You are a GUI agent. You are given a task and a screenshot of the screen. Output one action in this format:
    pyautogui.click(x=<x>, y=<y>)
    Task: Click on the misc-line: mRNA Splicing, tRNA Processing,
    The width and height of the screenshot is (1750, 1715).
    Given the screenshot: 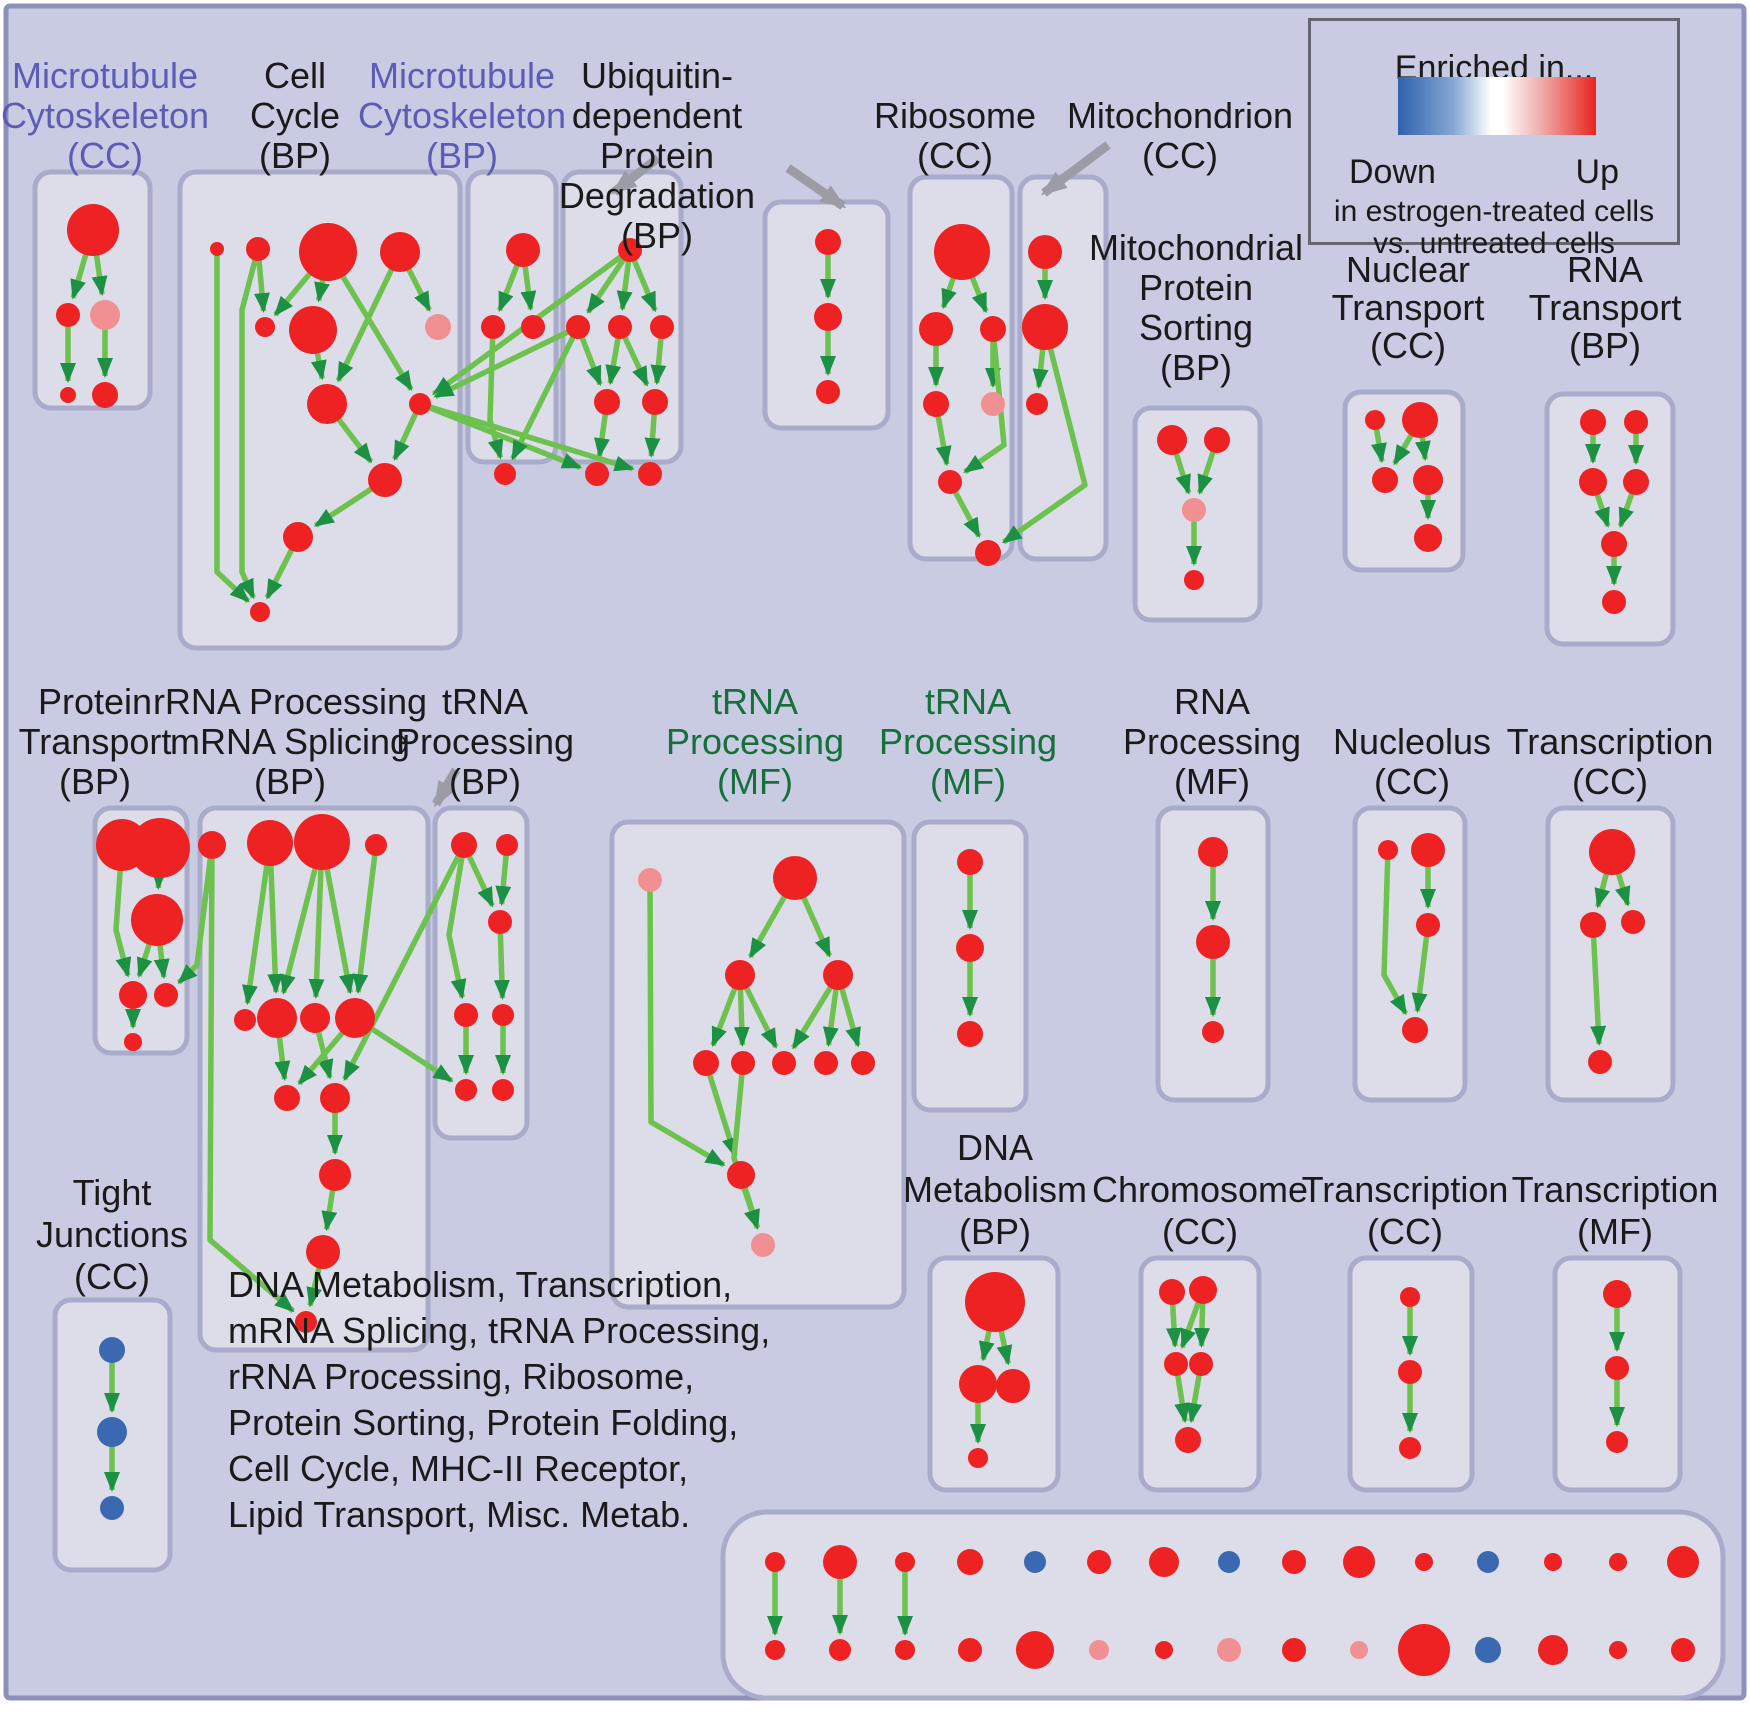 What is the action you would take?
    pyautogui.click(x=499, y=1330)
    